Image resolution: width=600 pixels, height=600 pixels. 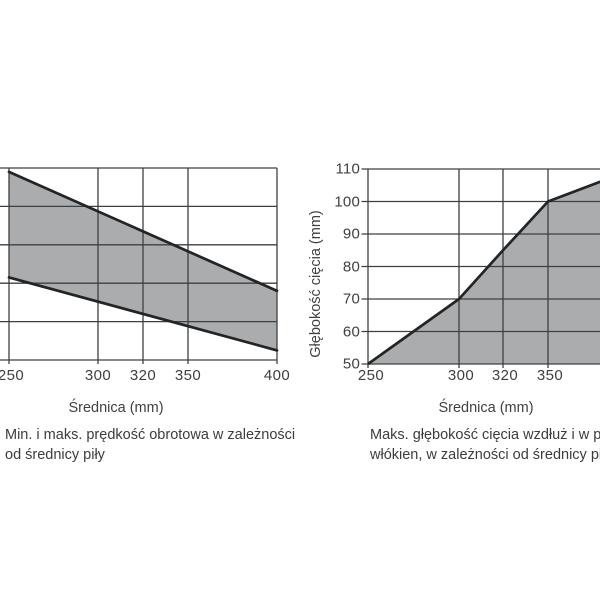 I want to click on right-y-tick-label: 80, so click(x=351, y=266).